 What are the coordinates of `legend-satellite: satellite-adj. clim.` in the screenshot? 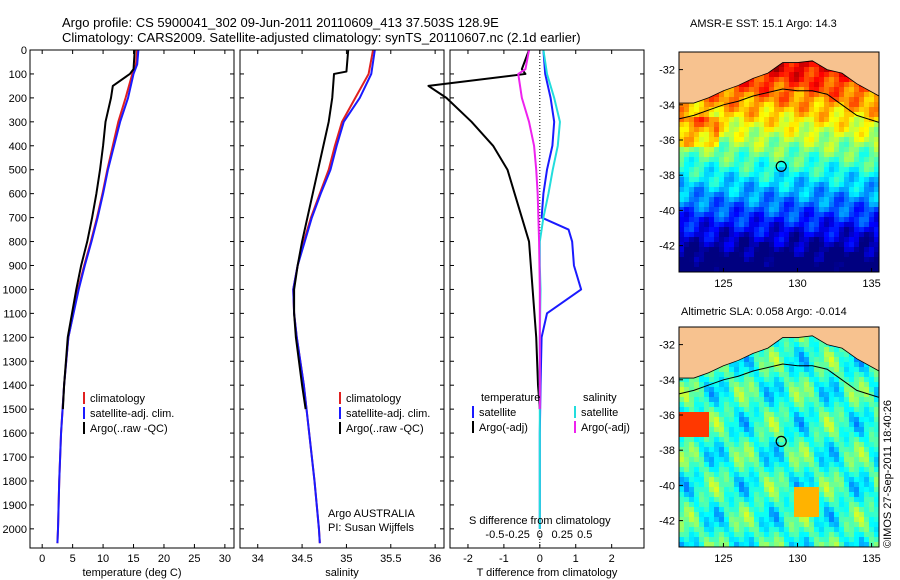 It's located at (132, 414).